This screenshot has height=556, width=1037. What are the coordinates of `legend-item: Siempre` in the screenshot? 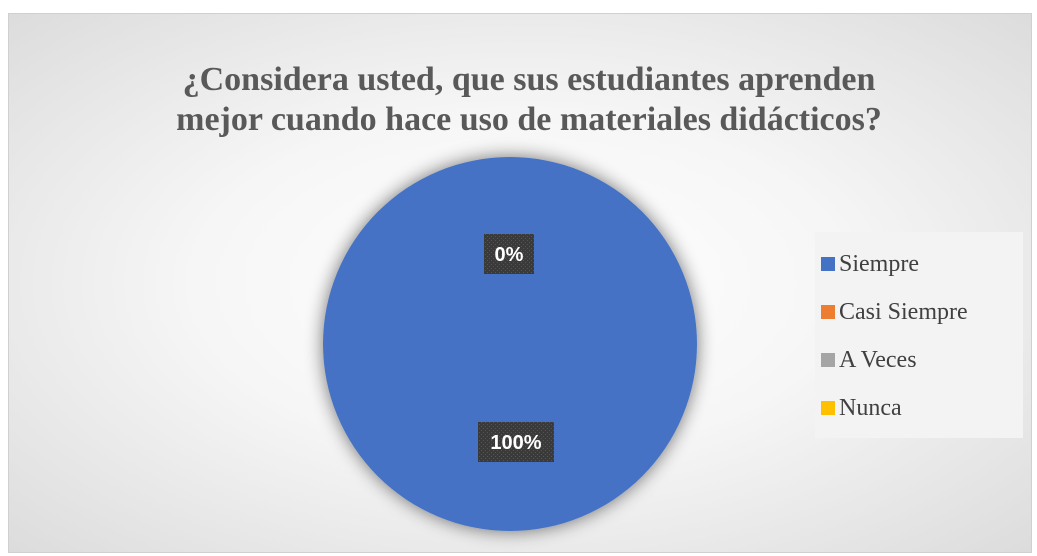 It's located at (919, 264).